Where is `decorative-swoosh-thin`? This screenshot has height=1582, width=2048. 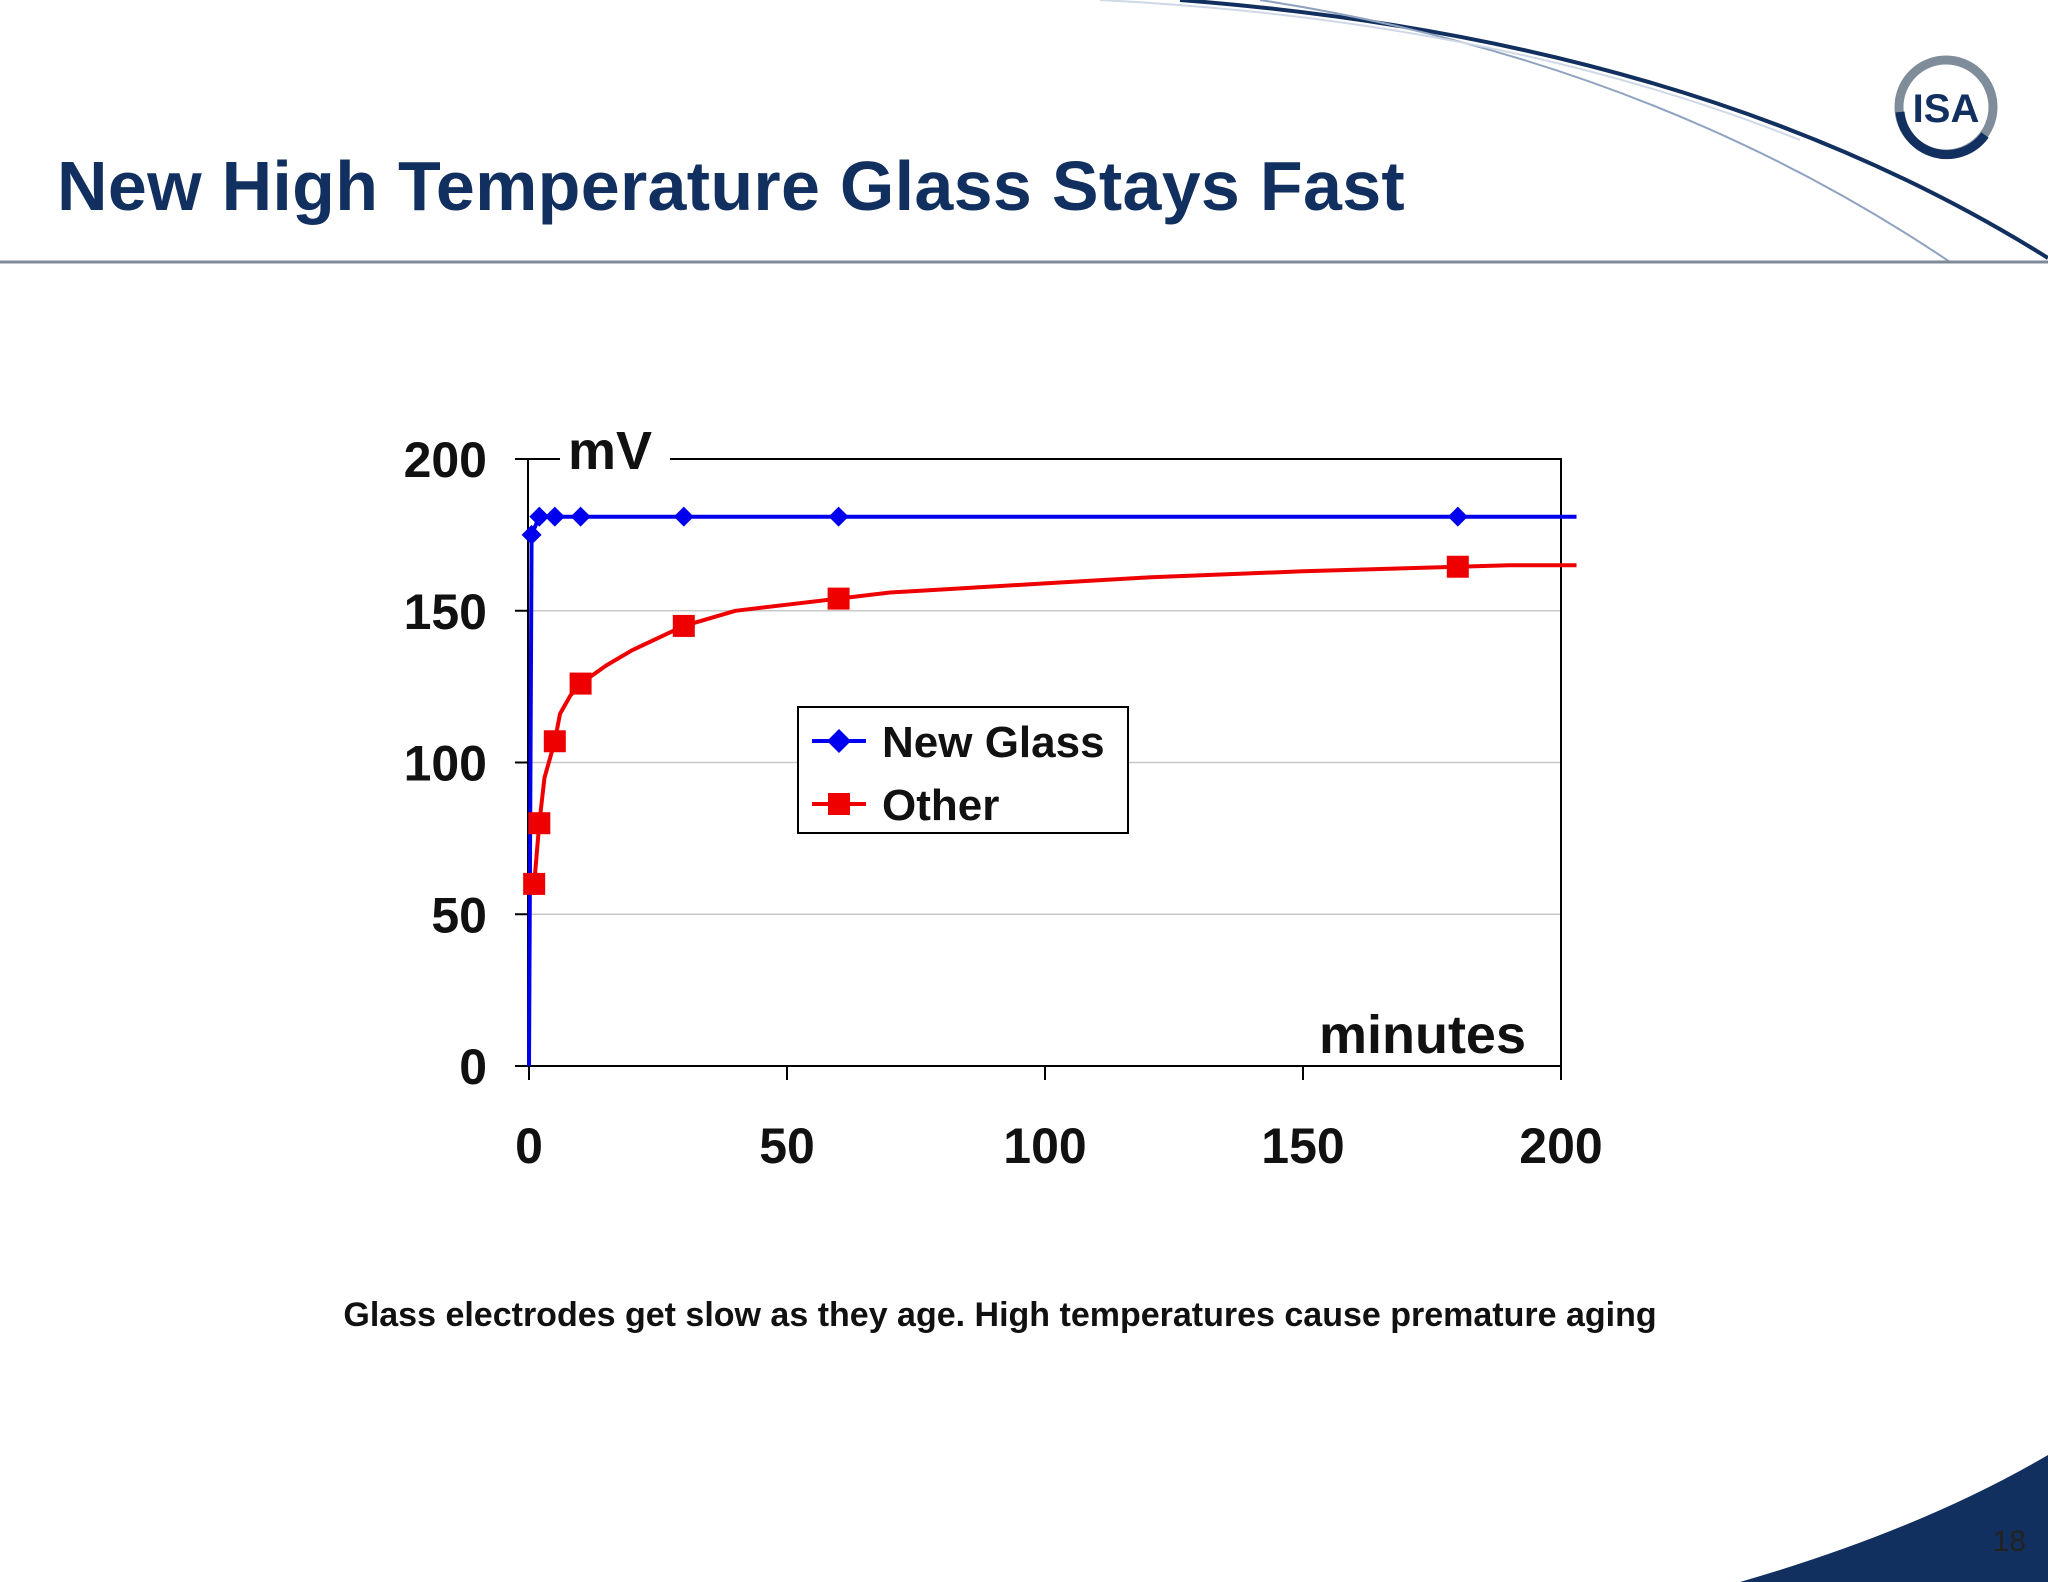
decorative-swoosh-thin is located at coordinates (1605, 131).